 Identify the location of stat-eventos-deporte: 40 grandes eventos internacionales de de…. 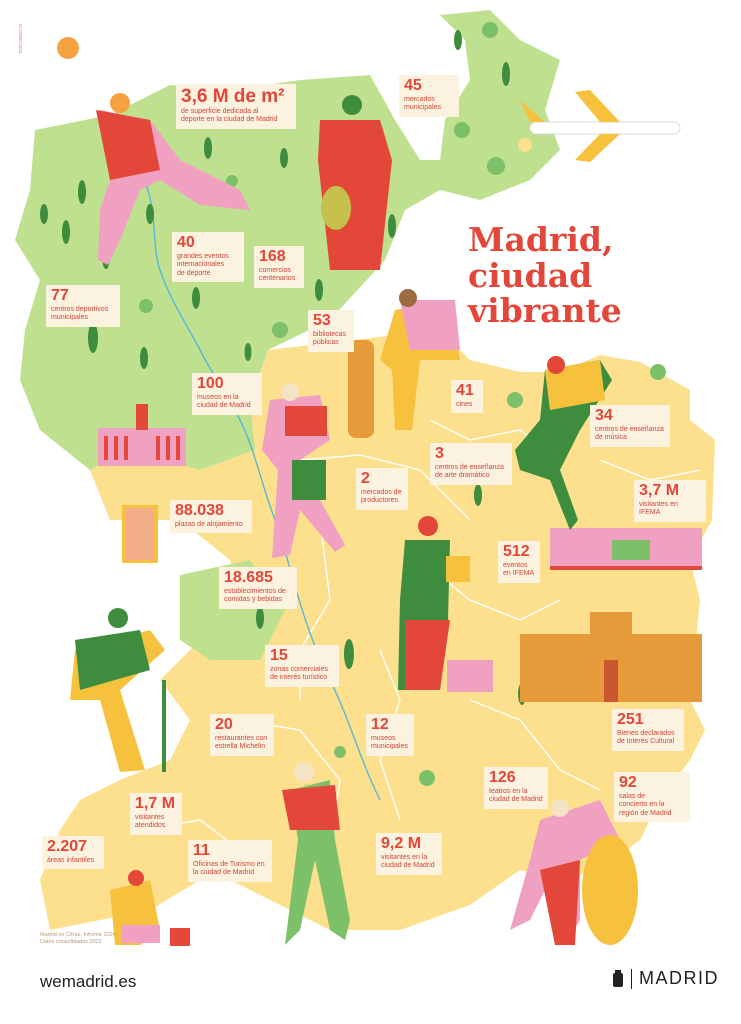
(208, 257).